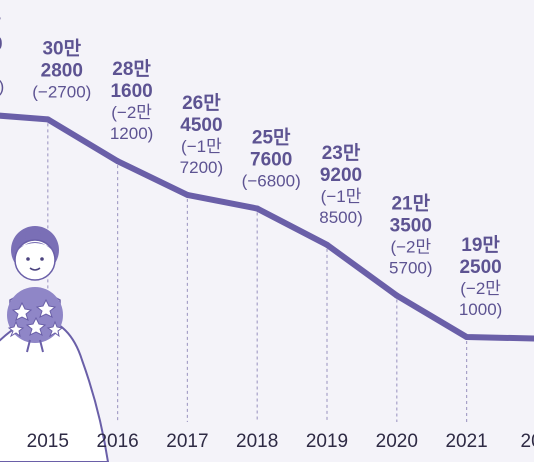  Describe the element at coordinates (117, 441) in the screenshot. I see `x-tick-label-2016: 2016` at that location.